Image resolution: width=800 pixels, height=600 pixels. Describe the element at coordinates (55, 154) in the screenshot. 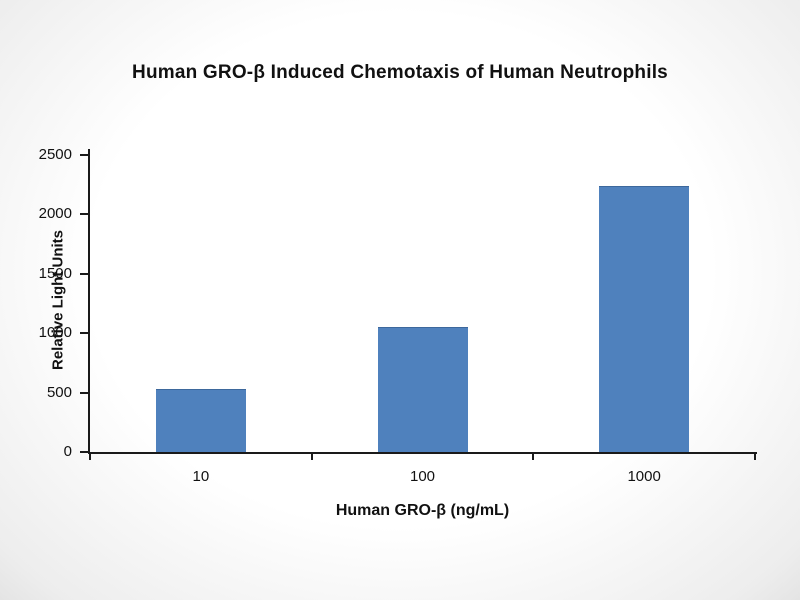

I see `y-tick-label: 2500` at that location.